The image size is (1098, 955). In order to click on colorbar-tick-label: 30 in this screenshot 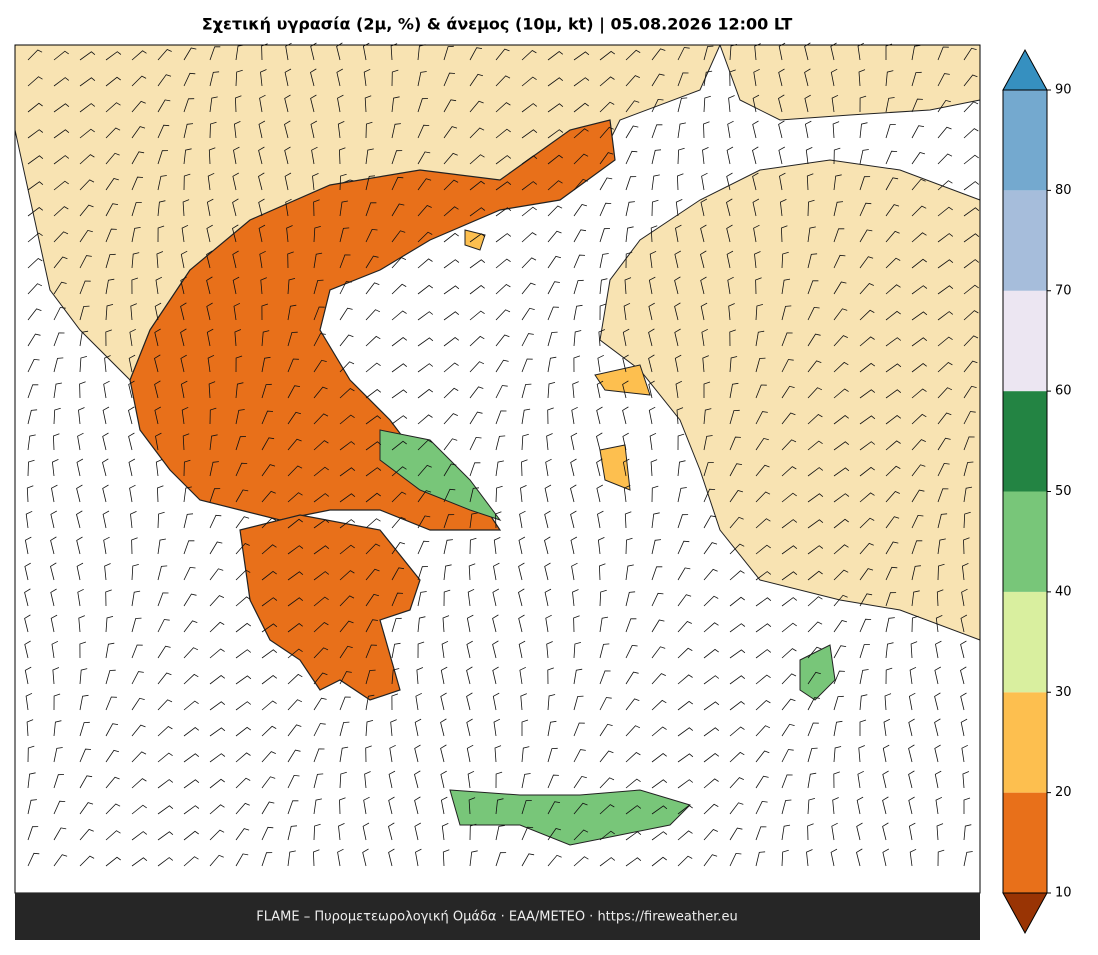, I will do `click(1063, 692)`.